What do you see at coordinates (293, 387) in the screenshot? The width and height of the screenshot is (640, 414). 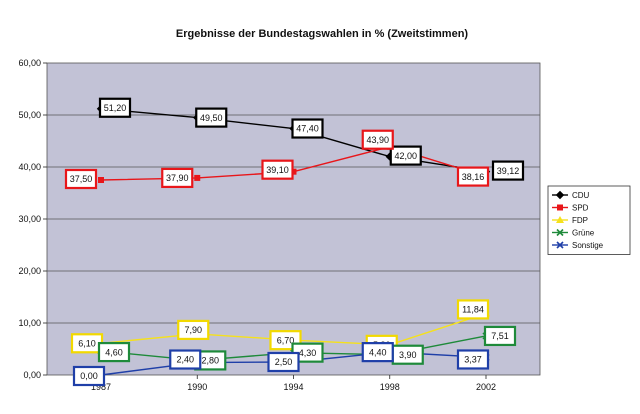 I see `x-tick-label: 1994` at bounding box center [293, 387].